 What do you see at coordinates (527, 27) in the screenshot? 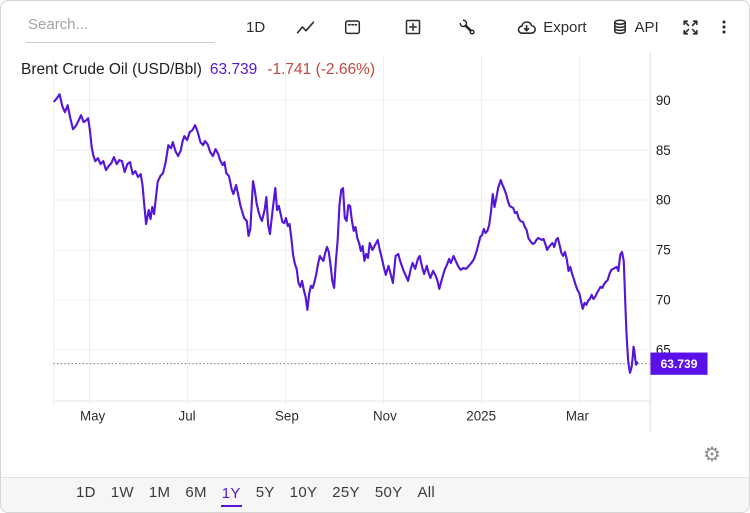
I see `cloud-download-icon` at bounding box center [527, 27].